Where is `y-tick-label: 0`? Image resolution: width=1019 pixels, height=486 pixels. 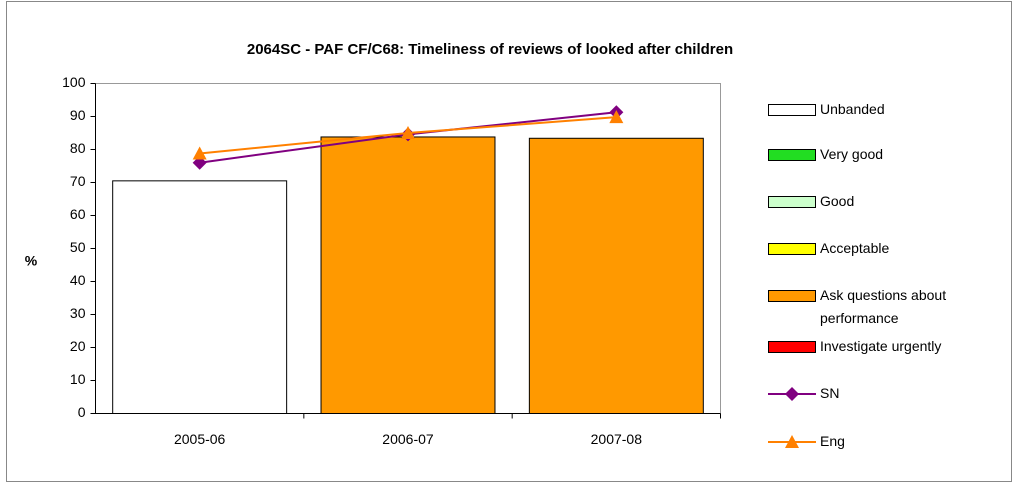 y-tick-label: 0 is located at coordinates (82, 412).